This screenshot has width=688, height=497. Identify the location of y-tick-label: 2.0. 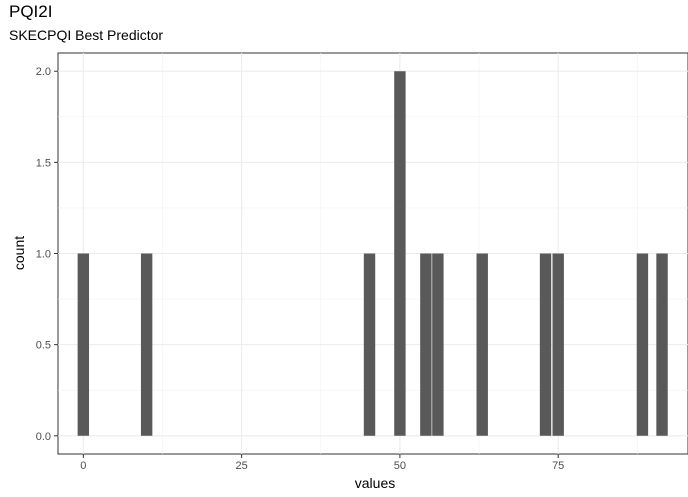
(43, 72).